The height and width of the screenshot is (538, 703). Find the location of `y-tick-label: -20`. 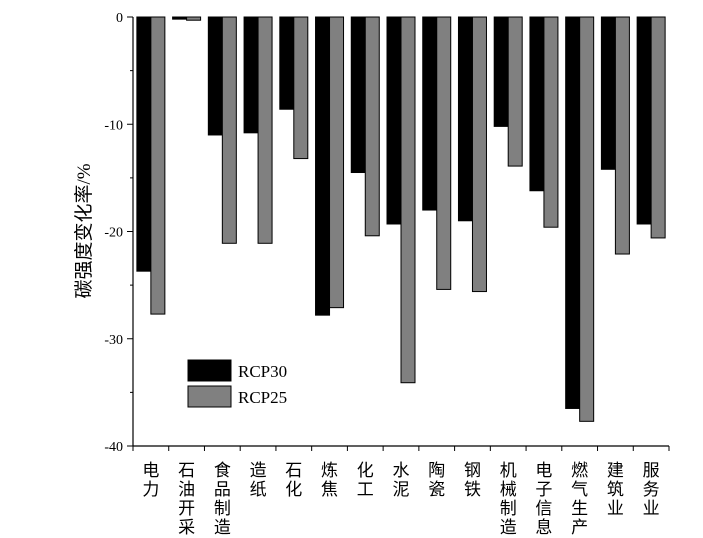

y-tick-label: -20 is located at coordinates (113, 233).